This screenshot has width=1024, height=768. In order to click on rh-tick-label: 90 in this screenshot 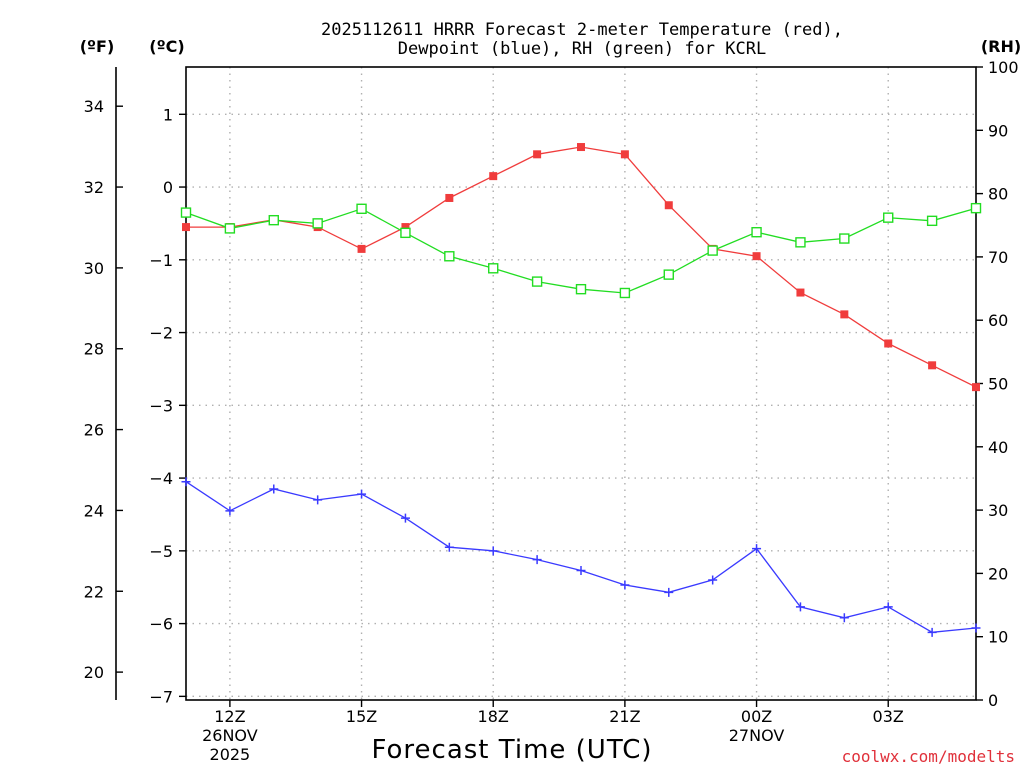, I will do `click(998, 130)`.